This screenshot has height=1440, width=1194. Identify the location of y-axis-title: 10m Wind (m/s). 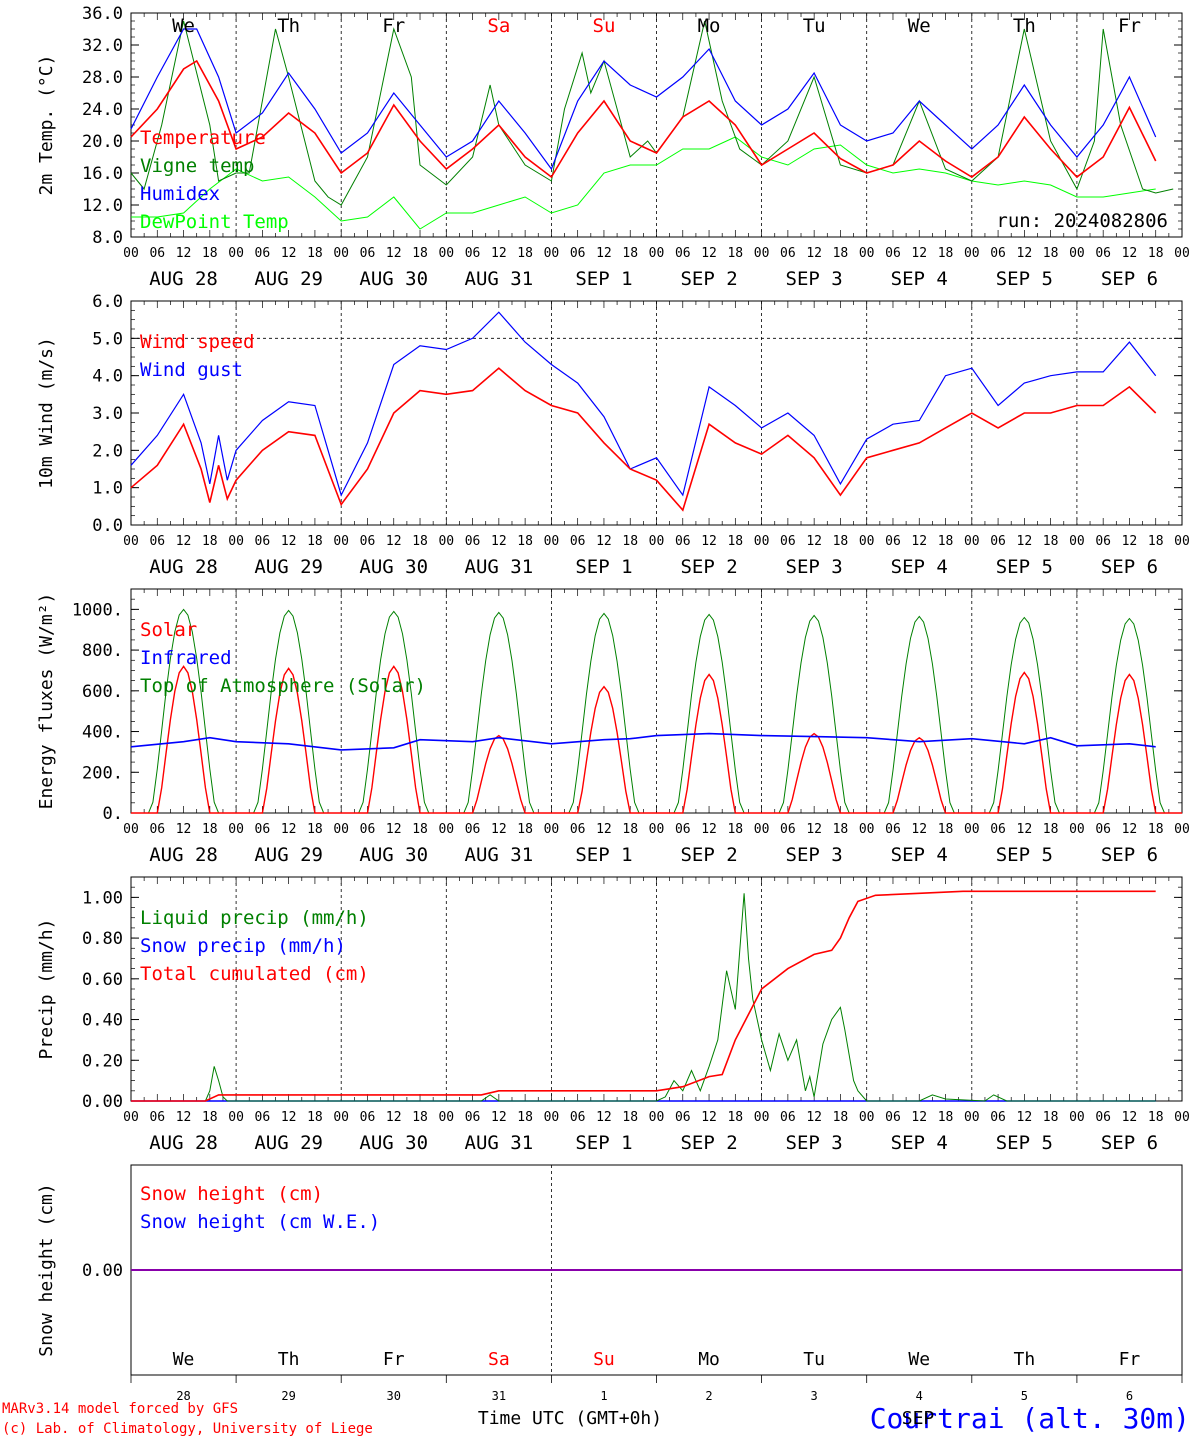
(46, 413).